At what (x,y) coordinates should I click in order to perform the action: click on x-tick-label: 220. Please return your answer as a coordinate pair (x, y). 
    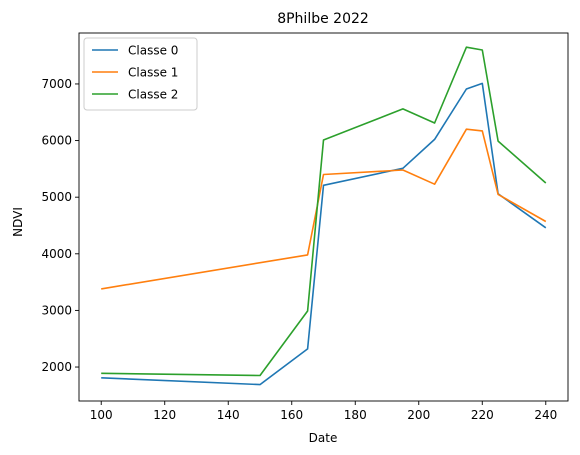
    Looking at the image, I should click on (482, 415).